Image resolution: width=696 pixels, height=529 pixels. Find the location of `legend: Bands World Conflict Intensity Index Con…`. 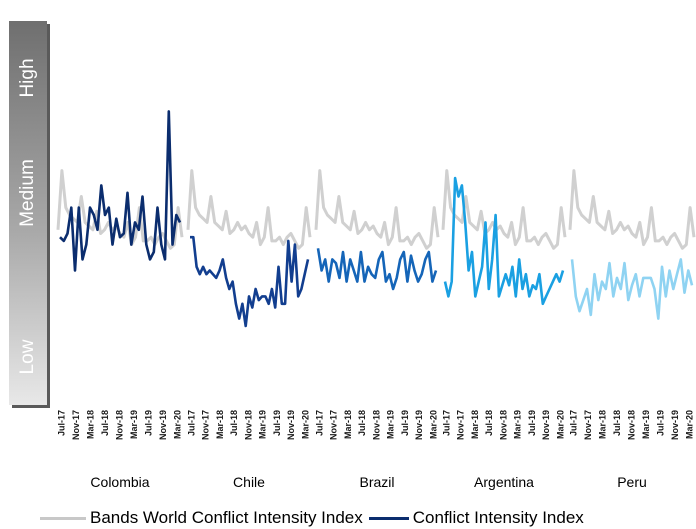

legend: Bands World Conflict Intensity Index Con… is located at coordinates (365, 518).